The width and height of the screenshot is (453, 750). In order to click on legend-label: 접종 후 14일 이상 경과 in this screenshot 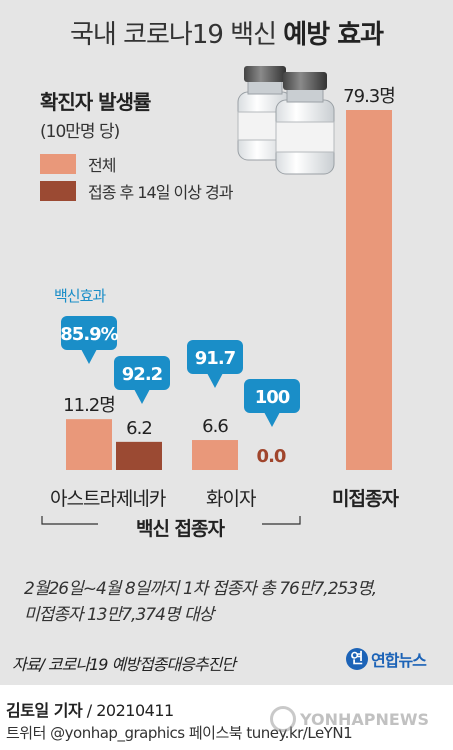, I will do `click(160, 192)`.